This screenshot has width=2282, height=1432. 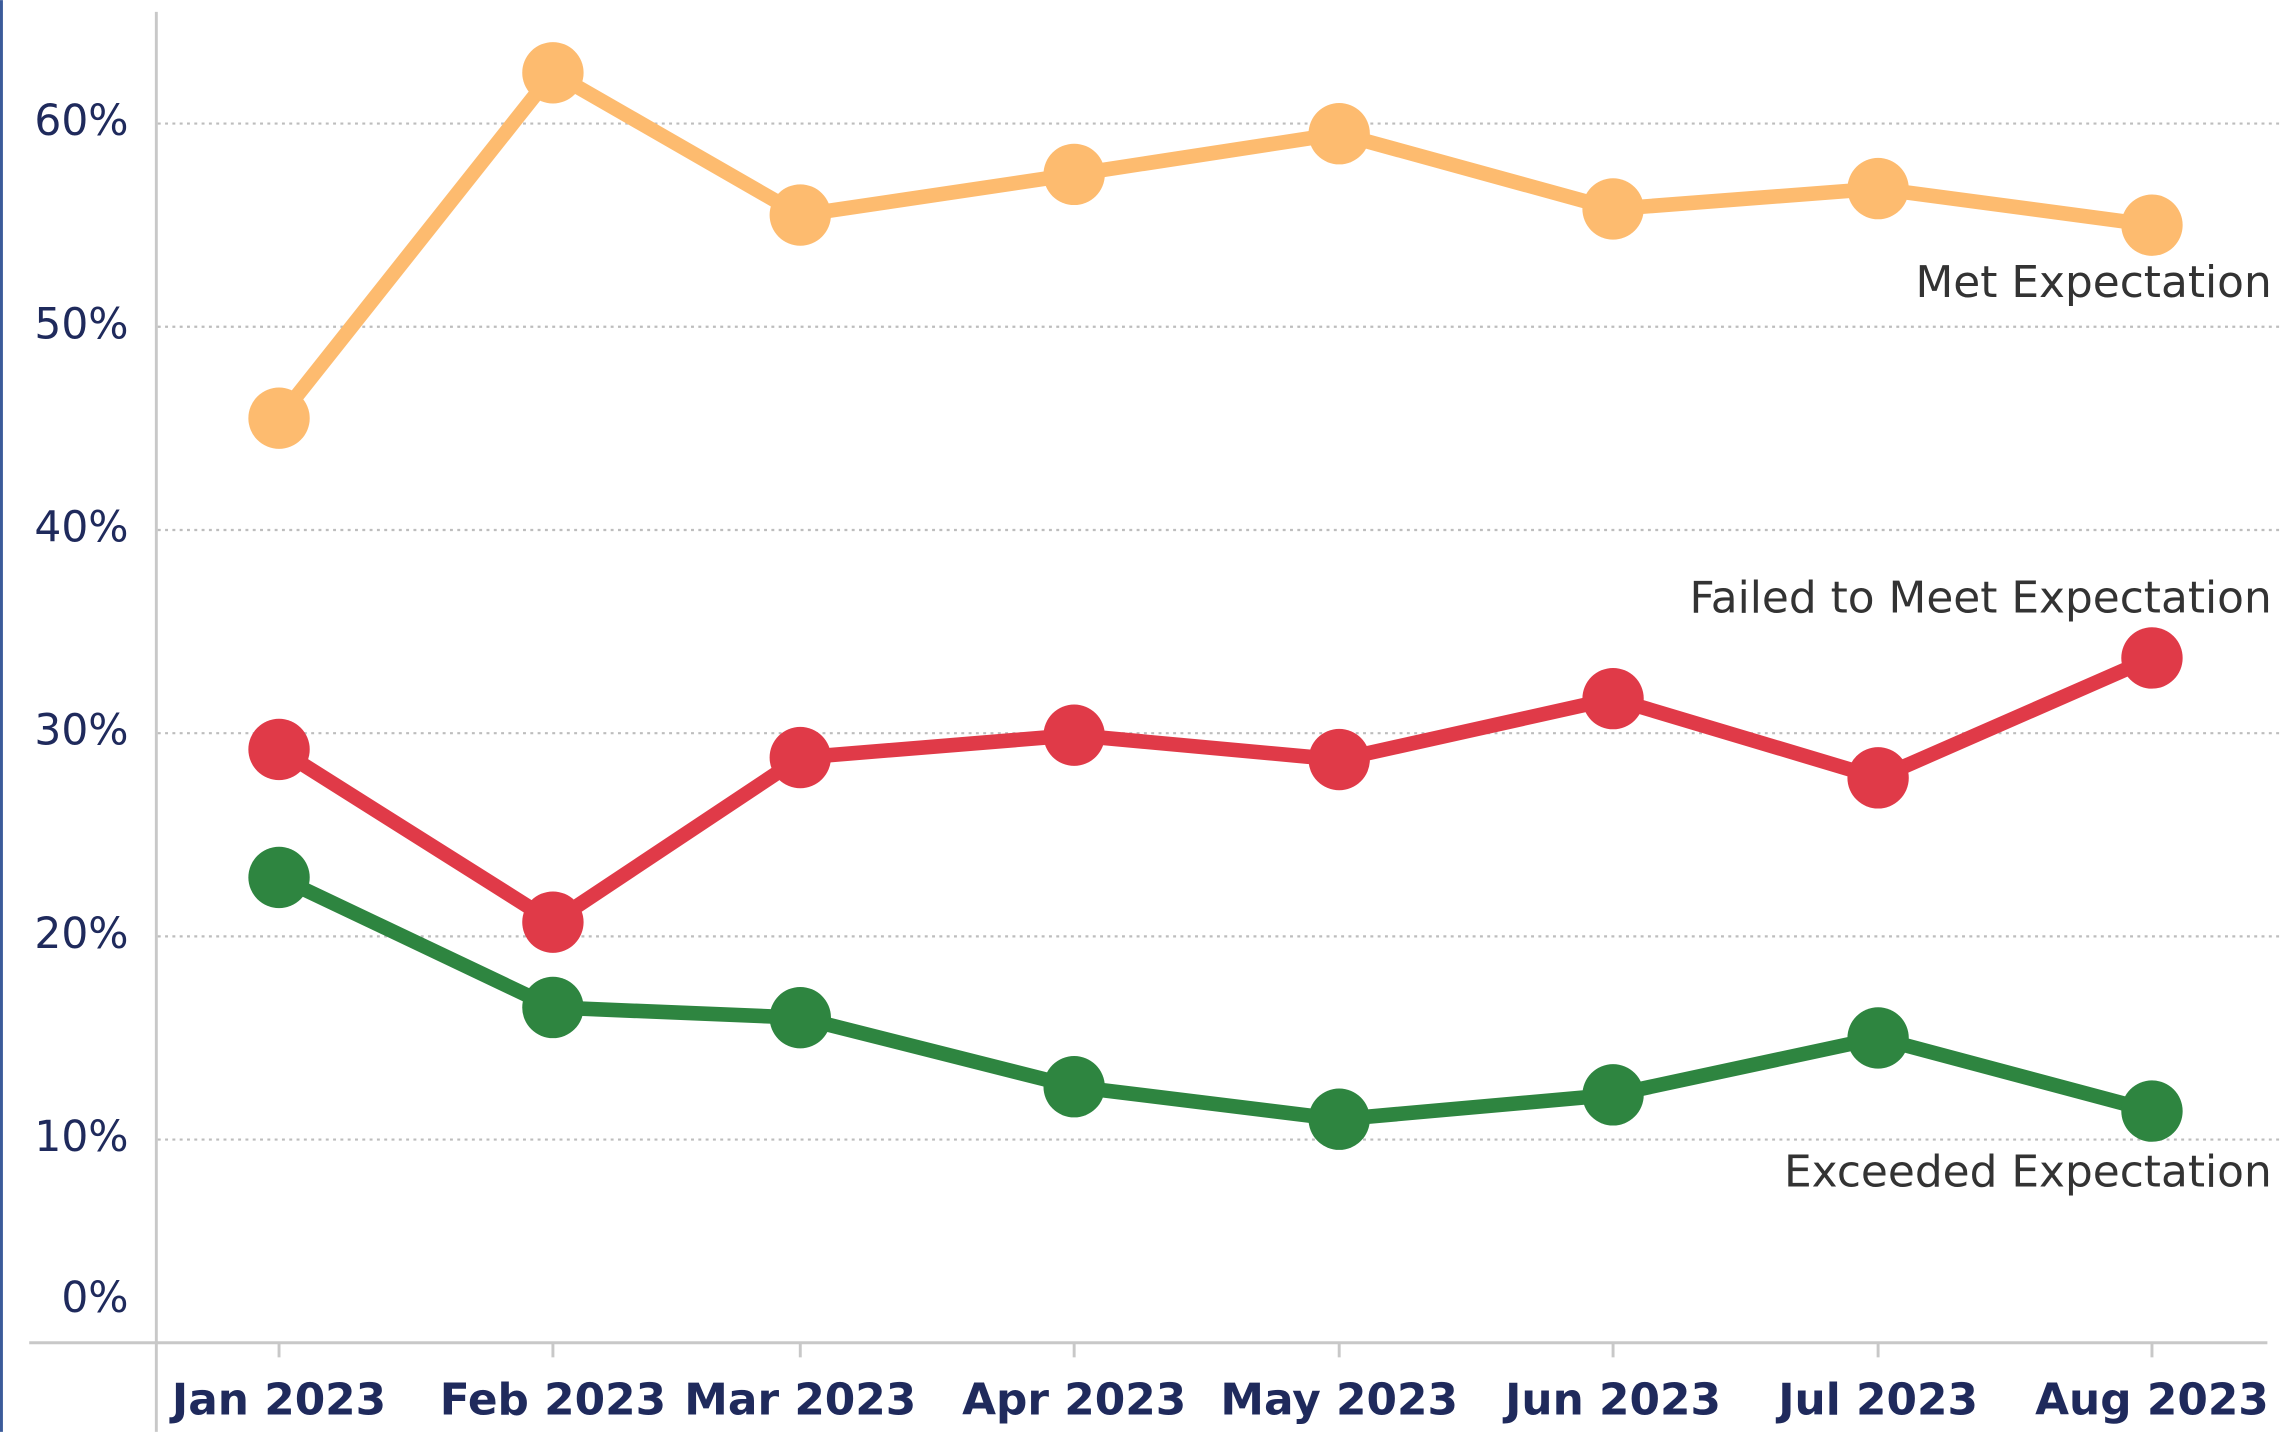 I want to click on x-tick-label: Jul 2023, so click(x=1876, y=1400).